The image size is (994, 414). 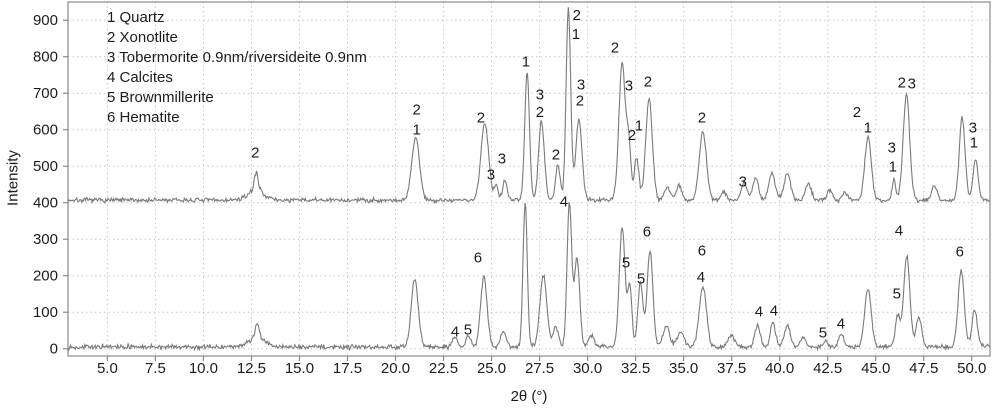 What do you see at coordinates (491, 368) in the screenshot?
I see `x-tick-label: 25.0` at bounding box center [491, 368].